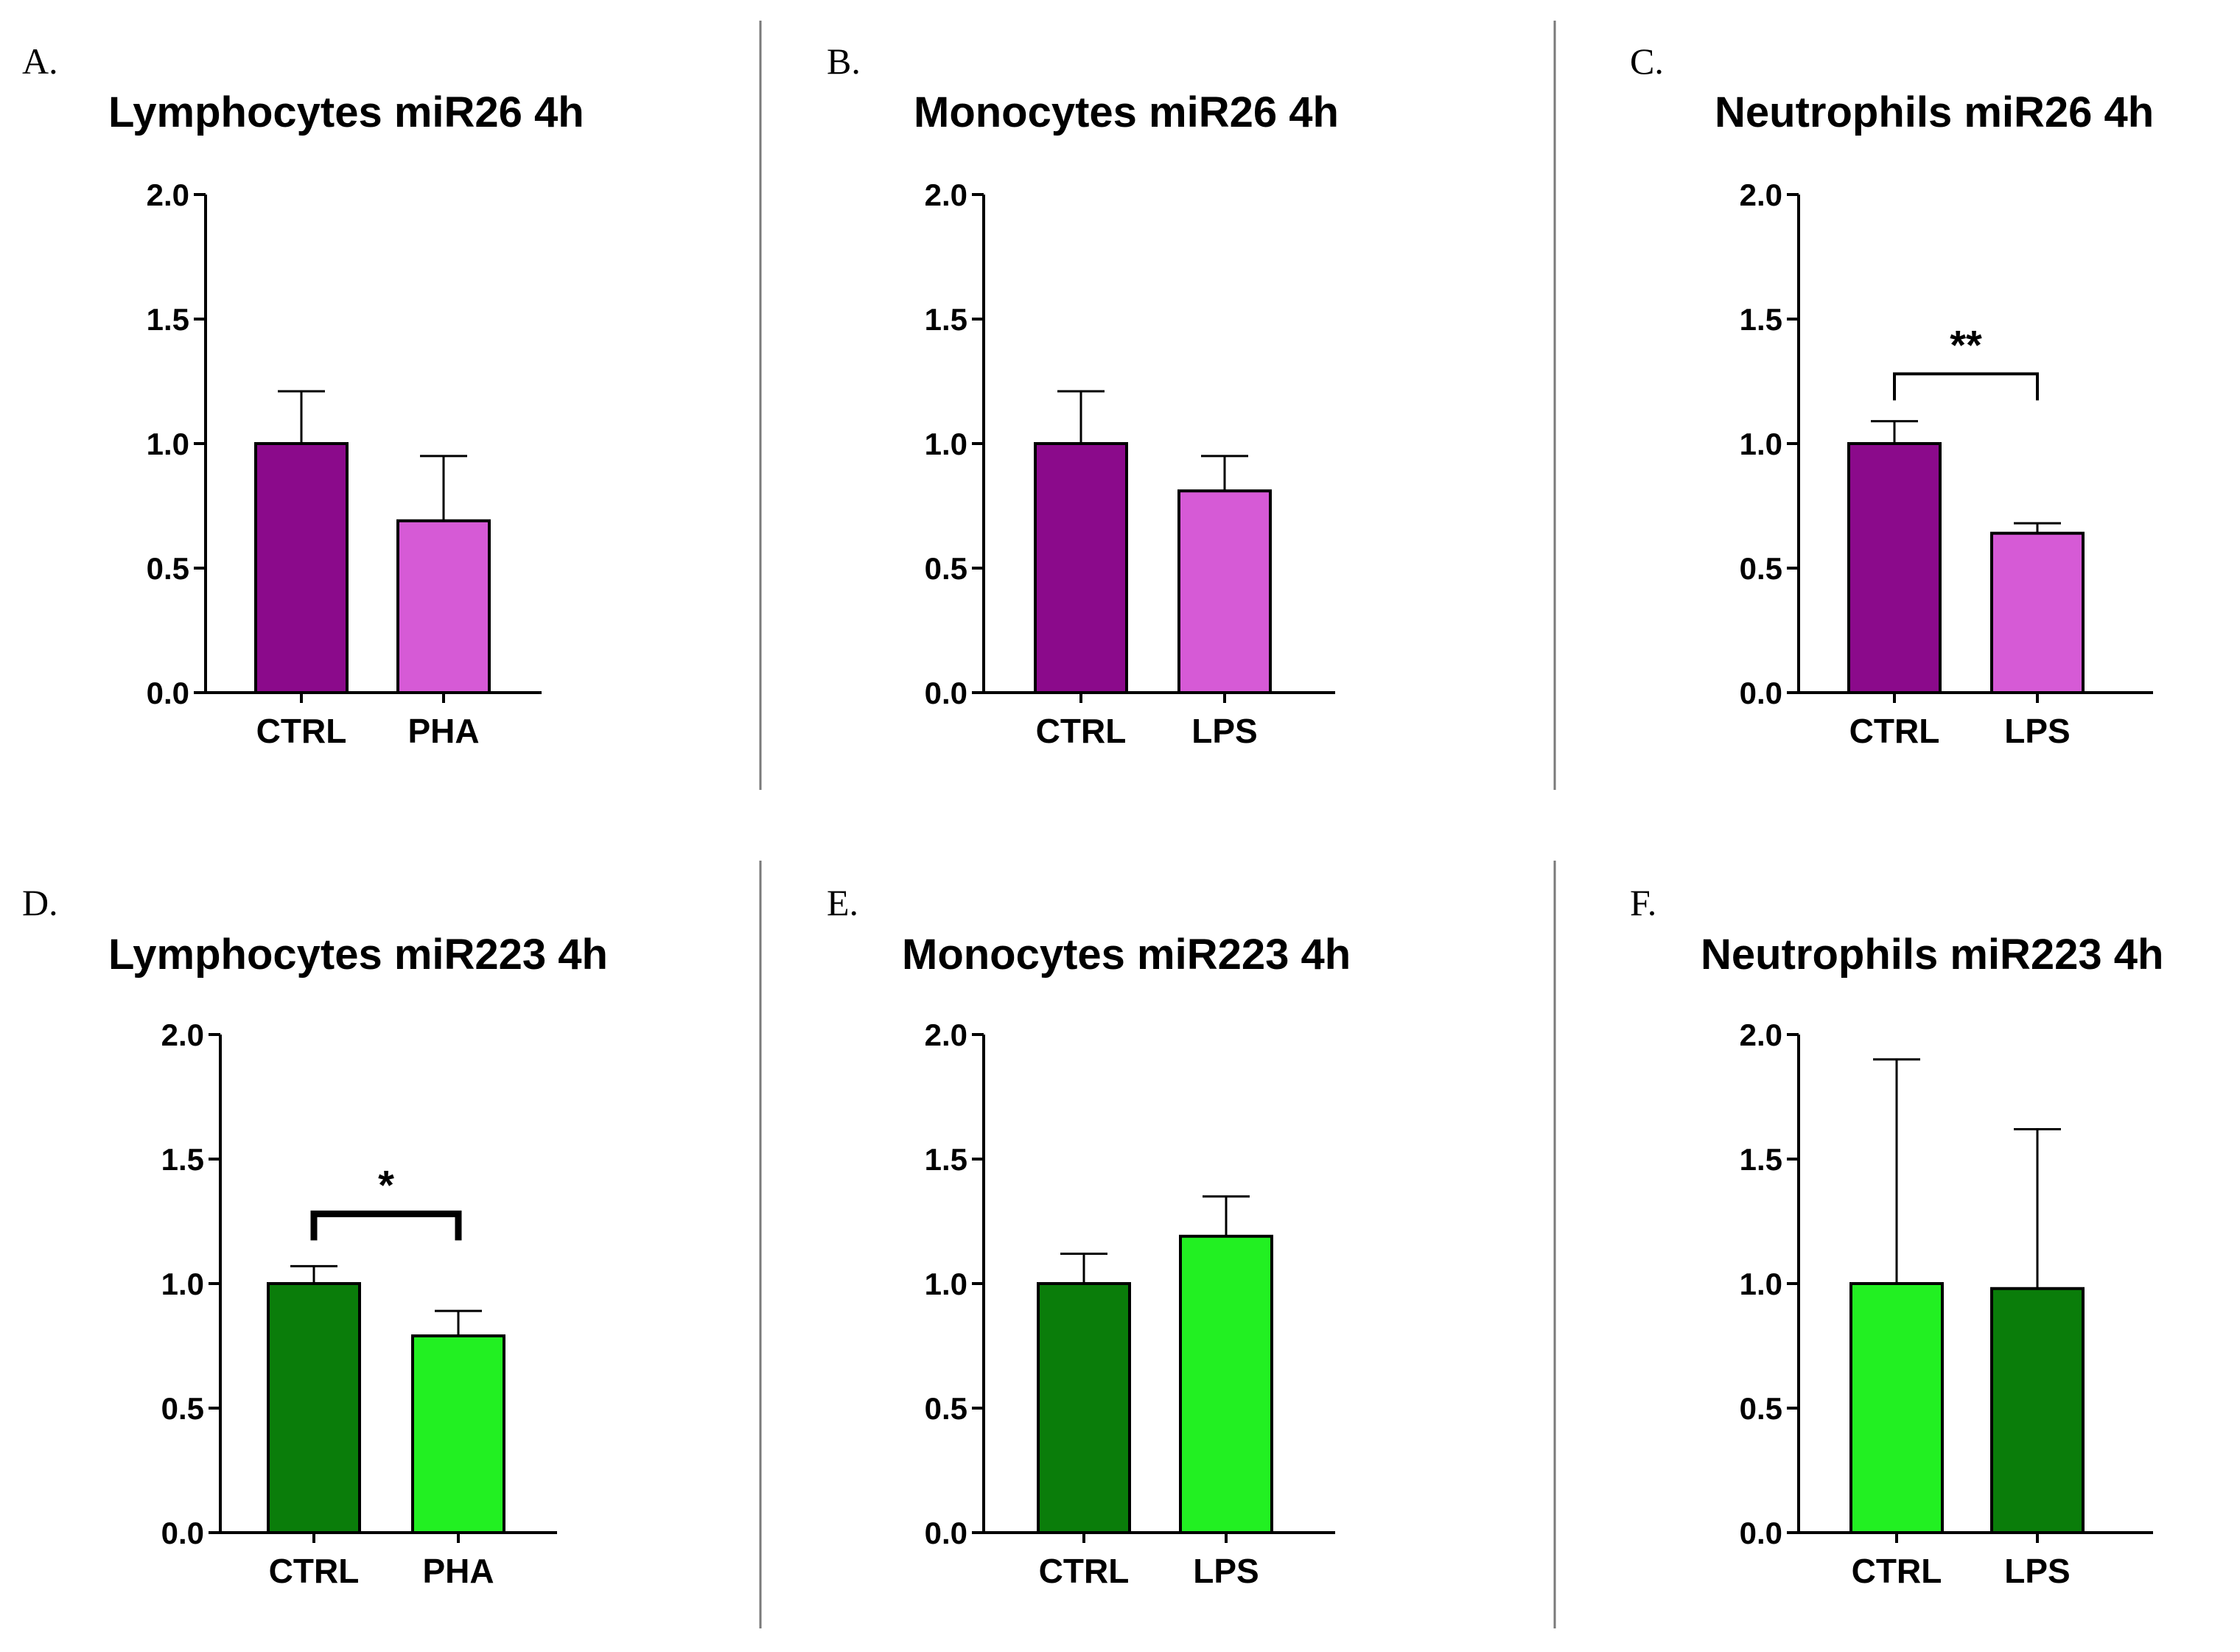  What do you see at coordinates (358, 955) in the screenshot?
I see `chart-title: Lymphocytes miR223 4h` at bounding box center [358, 955].